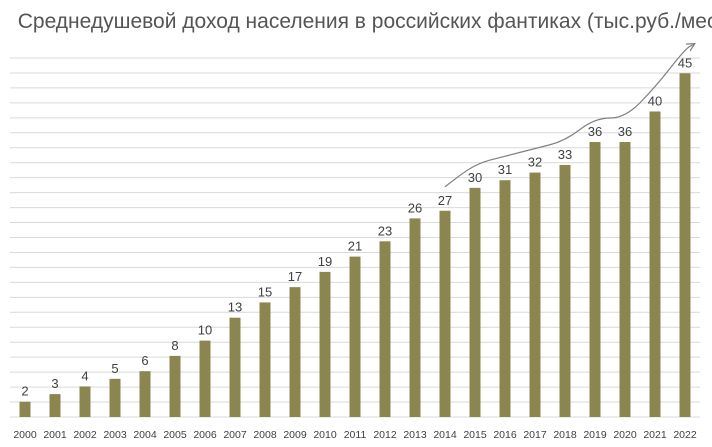 This screenshot has height=447, width=712. Describe the element at coordinates (625, 435) in the screenshot. I see `x-tick-2020: 2020` at that location.